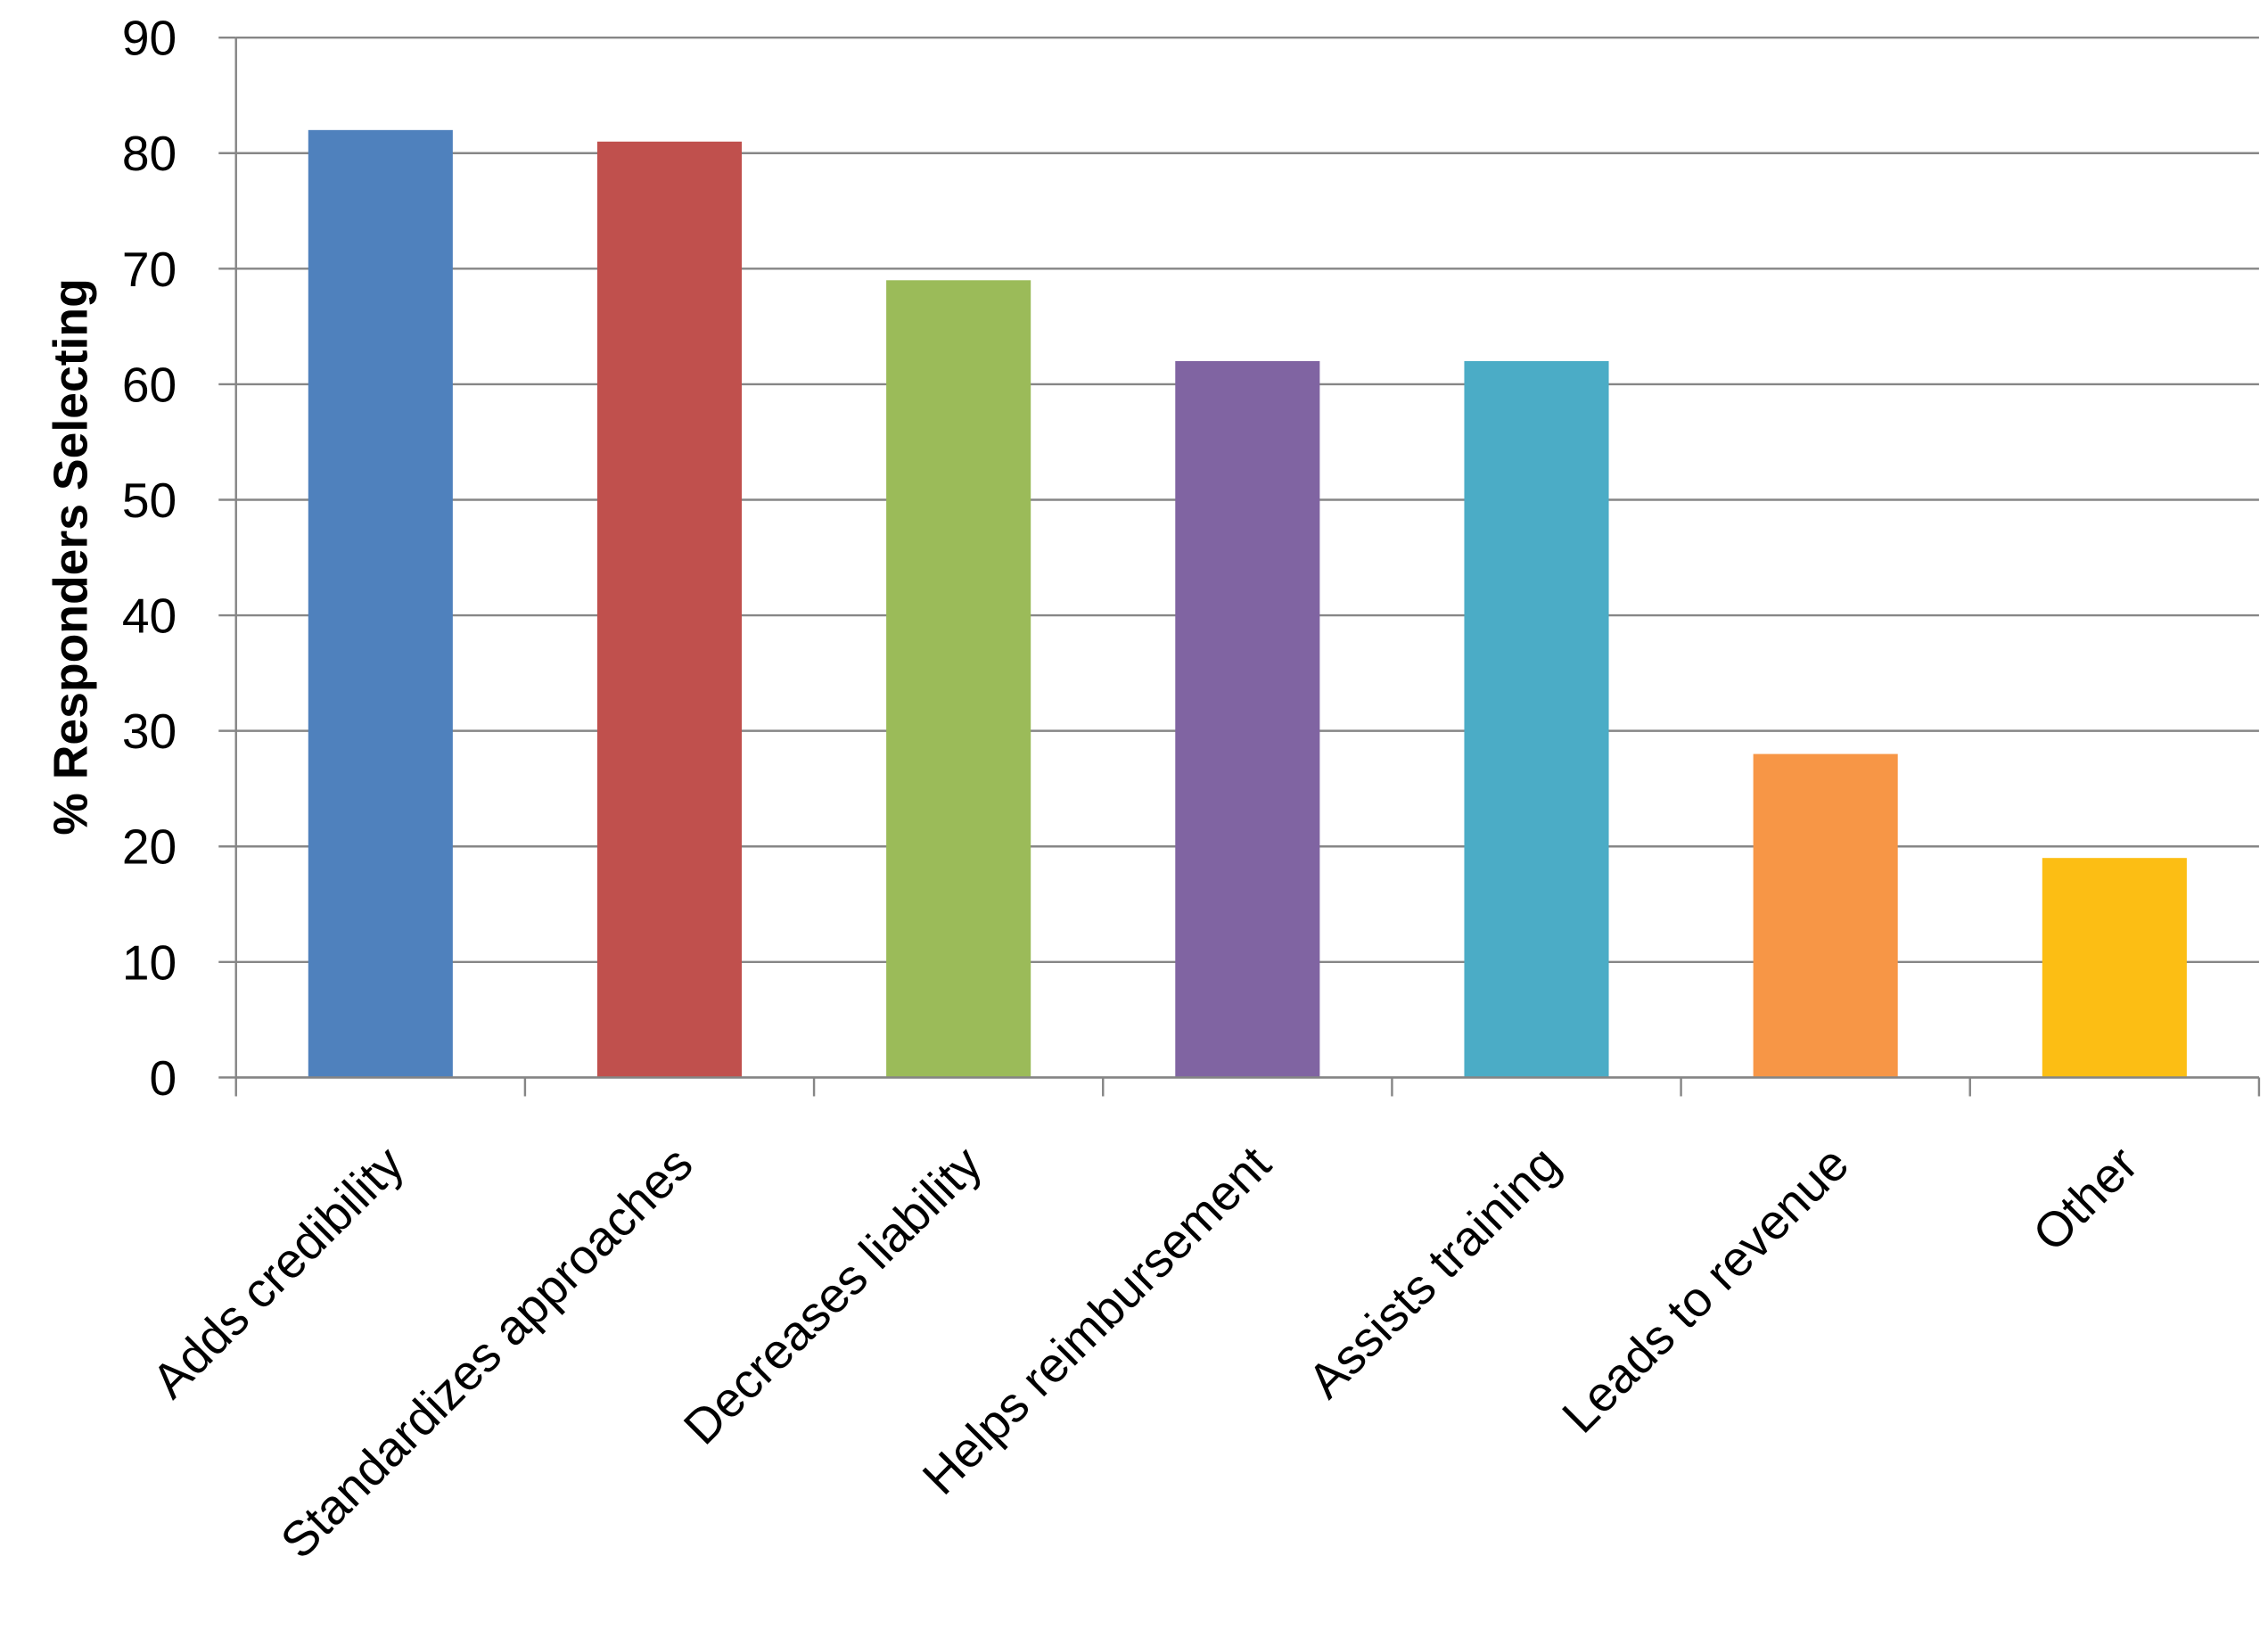  I want to click on y-tick-label: 80, so click(149, 153).